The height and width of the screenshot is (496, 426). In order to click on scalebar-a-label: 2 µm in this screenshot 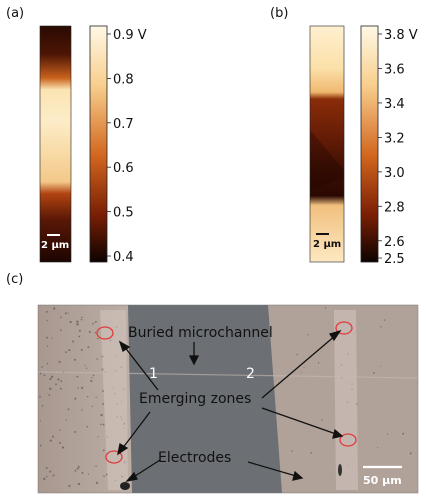, I will do `click(55, 245)`.